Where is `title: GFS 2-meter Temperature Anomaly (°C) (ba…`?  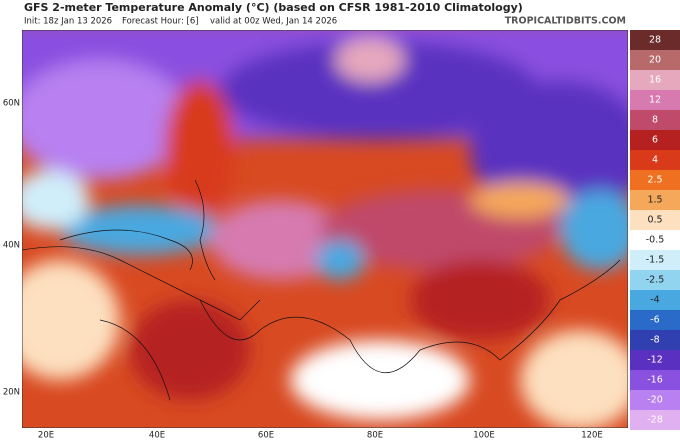 title: GFS 2-meter Temperature Anomaly (°C) (ba… is located at coordinates (273, 7).